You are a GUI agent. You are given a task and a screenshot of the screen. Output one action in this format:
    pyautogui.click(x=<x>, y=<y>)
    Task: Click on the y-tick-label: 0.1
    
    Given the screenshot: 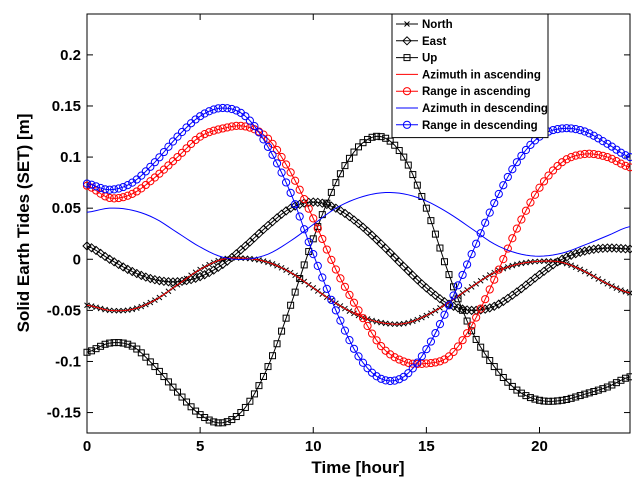 What is the action you would take?
    pyautogui.click(x=70, y=157)
    